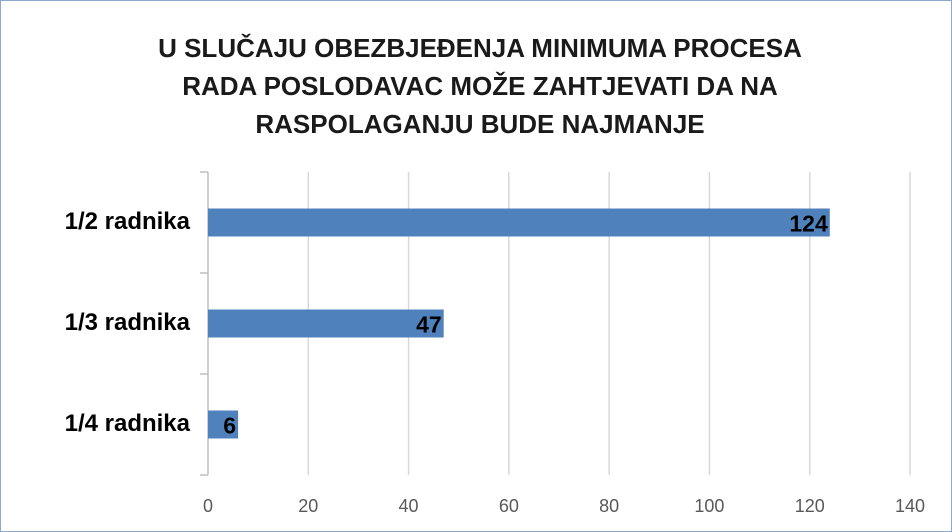 This screenshot has width=952, height=532. I want to click on value-label: 47, so click(429, 325).